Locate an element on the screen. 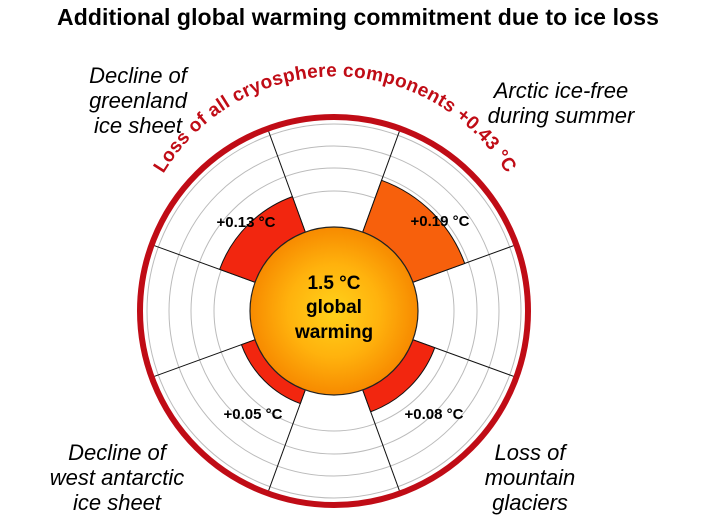 The image size is (716, 532). label-glaciers: Loss of mountain glaciers is located at coordinates (530, 477).